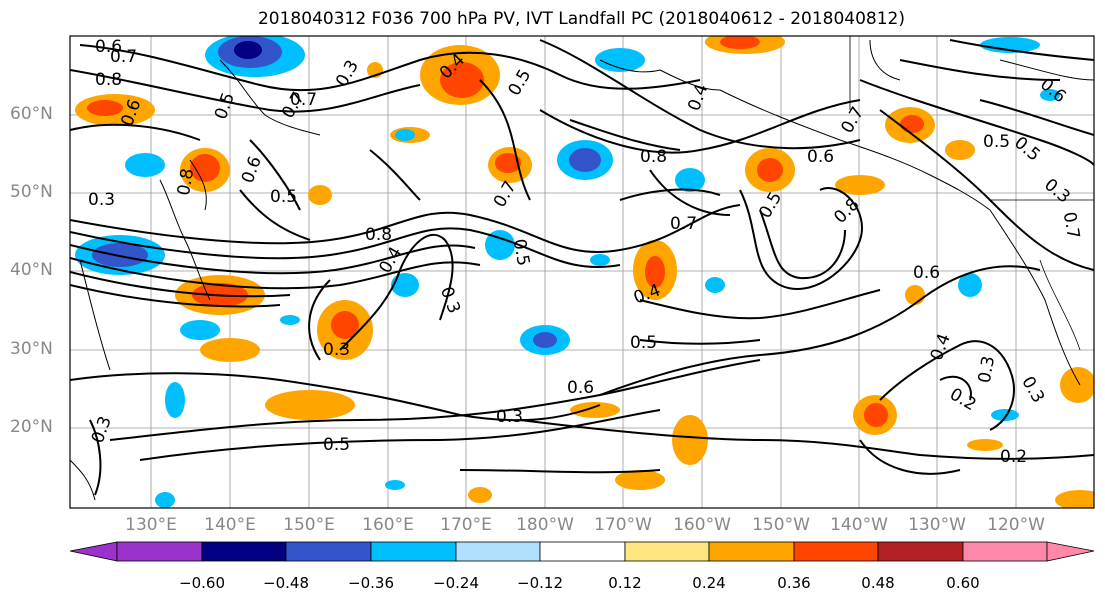 The width and height of the screenshot is (1105, 601). Describe the element at coordinates (31, 349) in the screenshot. I see `lat-label-30n: 30°N` at that location.